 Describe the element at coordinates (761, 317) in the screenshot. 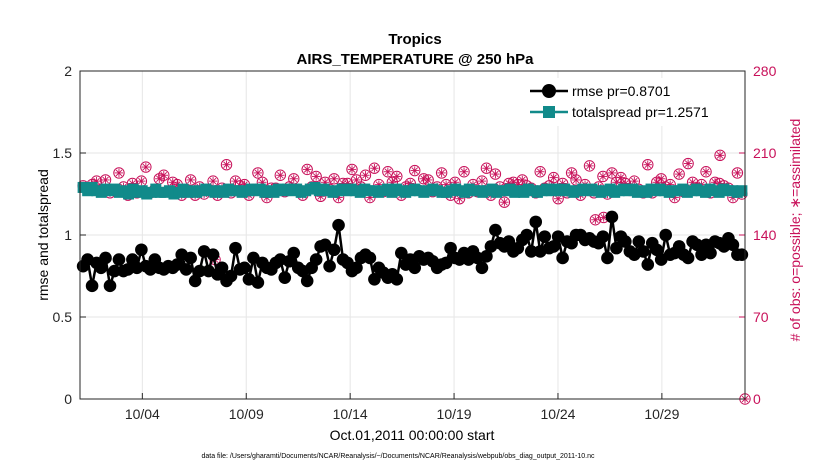

I see `right-tick-label: 70` at that location.